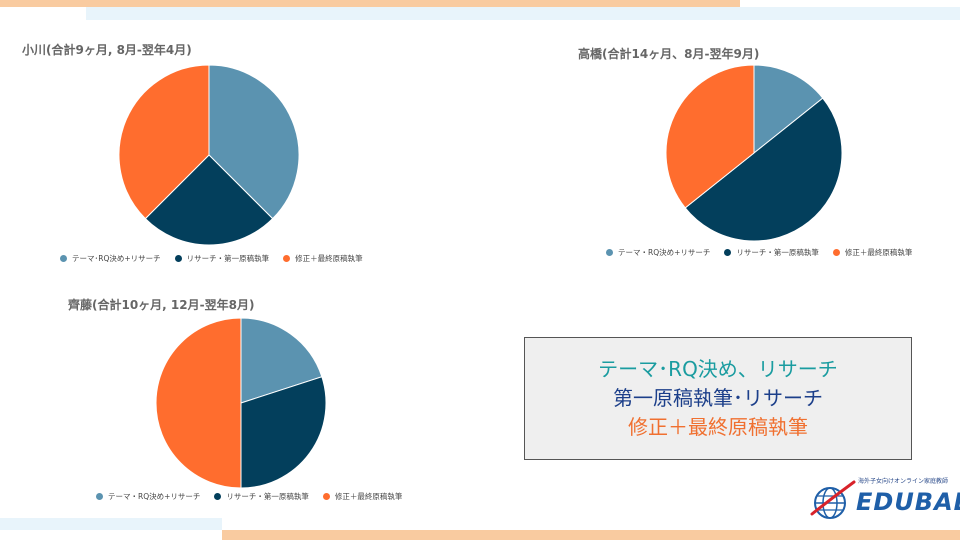  I want to click on legend-takahashi: テーマ・RQ決め+リサーチ リサーチ・第一原稿執筆 修正＋最終原稿執筆, so click(759, 252).